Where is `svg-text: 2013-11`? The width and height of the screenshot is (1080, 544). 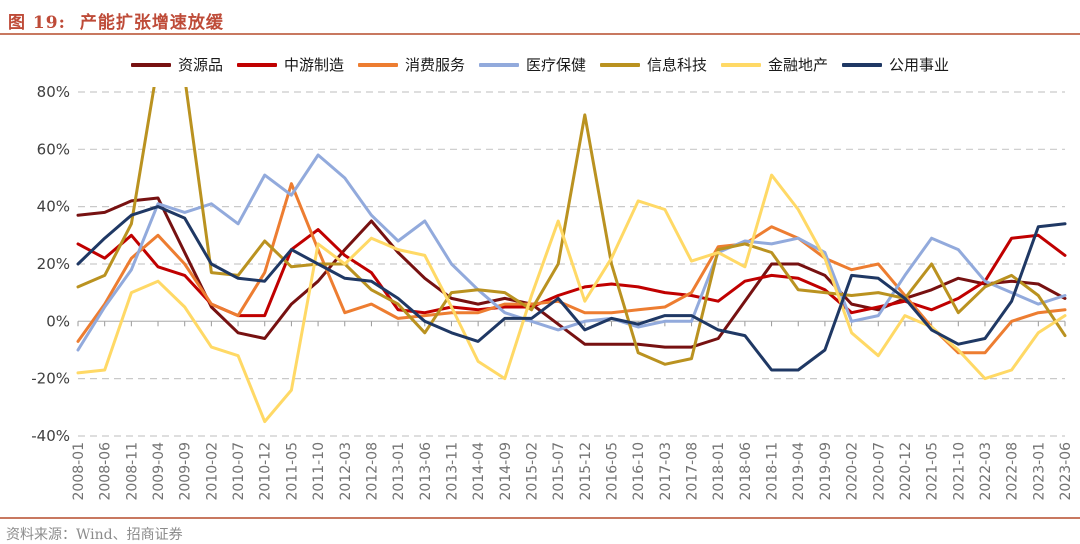
svg-text: 2013-11 is located at coordinates (452, 471).